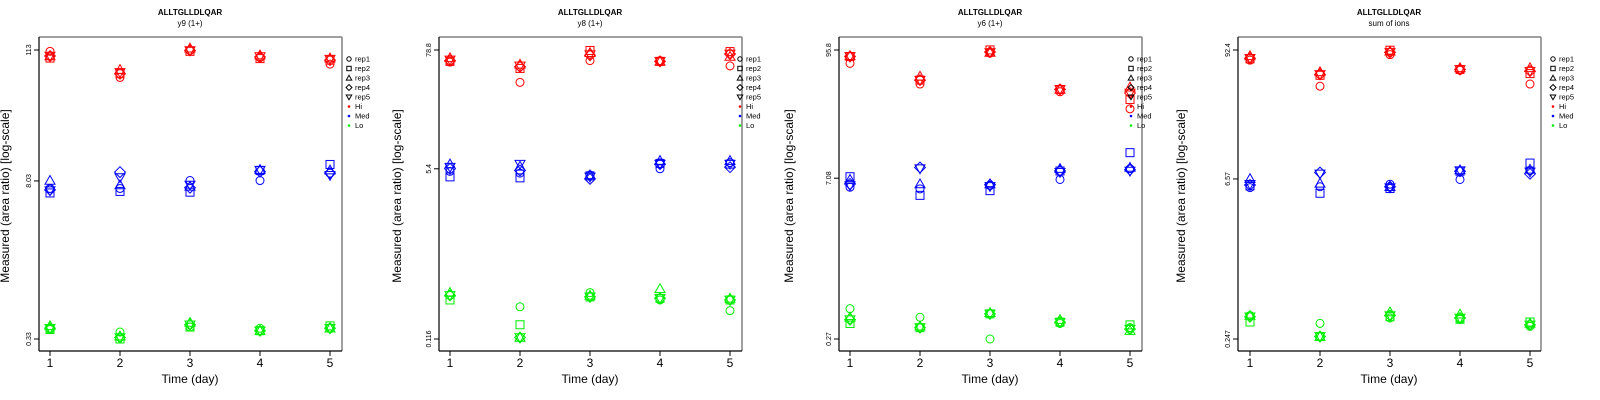  What do you see at coordinates (990, 53) in the screenshot?
I see `point-hi-rep5-day3` at bounding box center [990, 53].